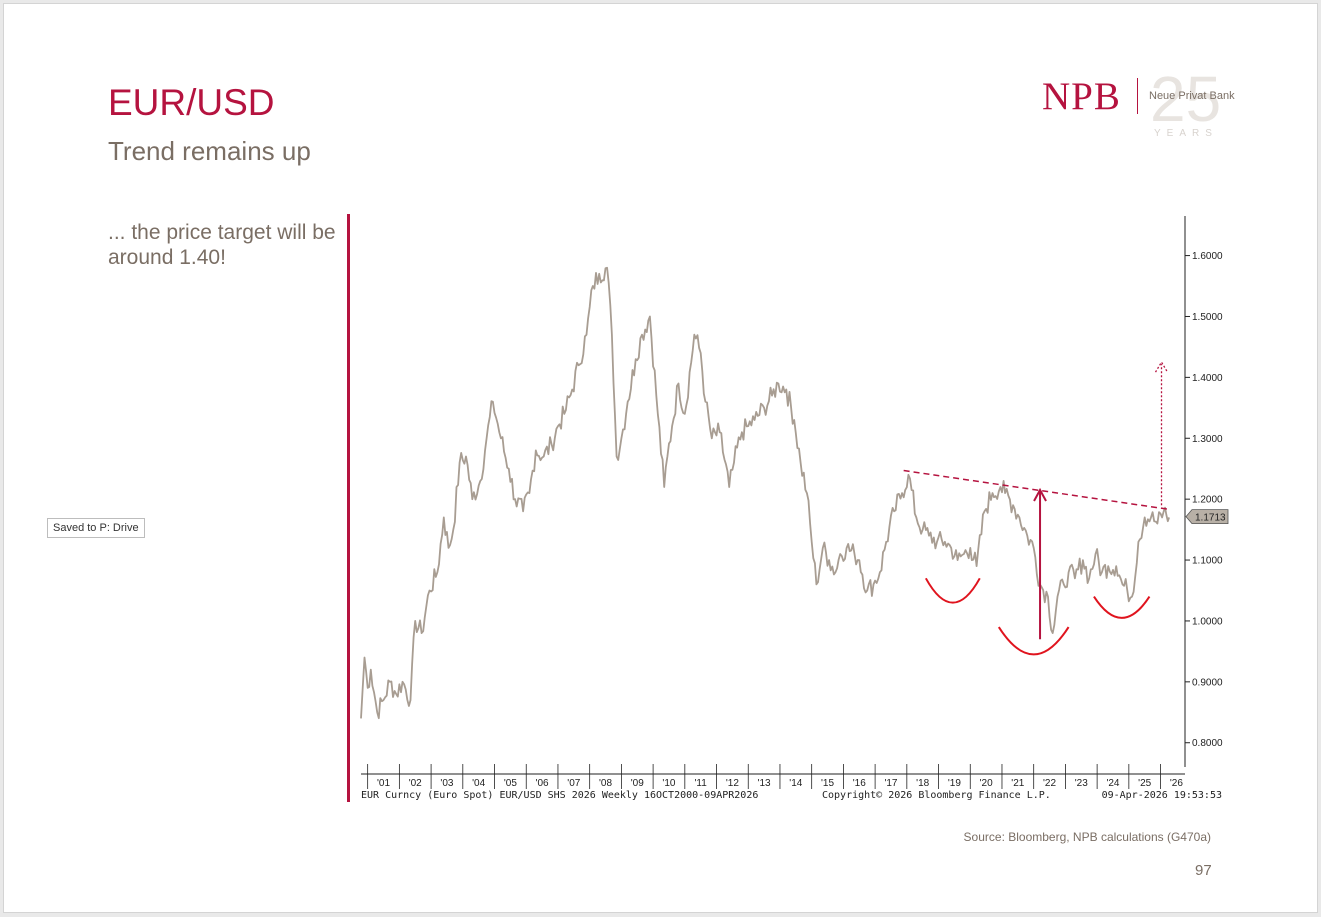 Image resolution: width=1321 pixels, height=917 pixels. What do you see at coordinates (1207, 682) in the screenshot?
I see `y-tick-label: 0.9000` at bounding box center [1207, 682].